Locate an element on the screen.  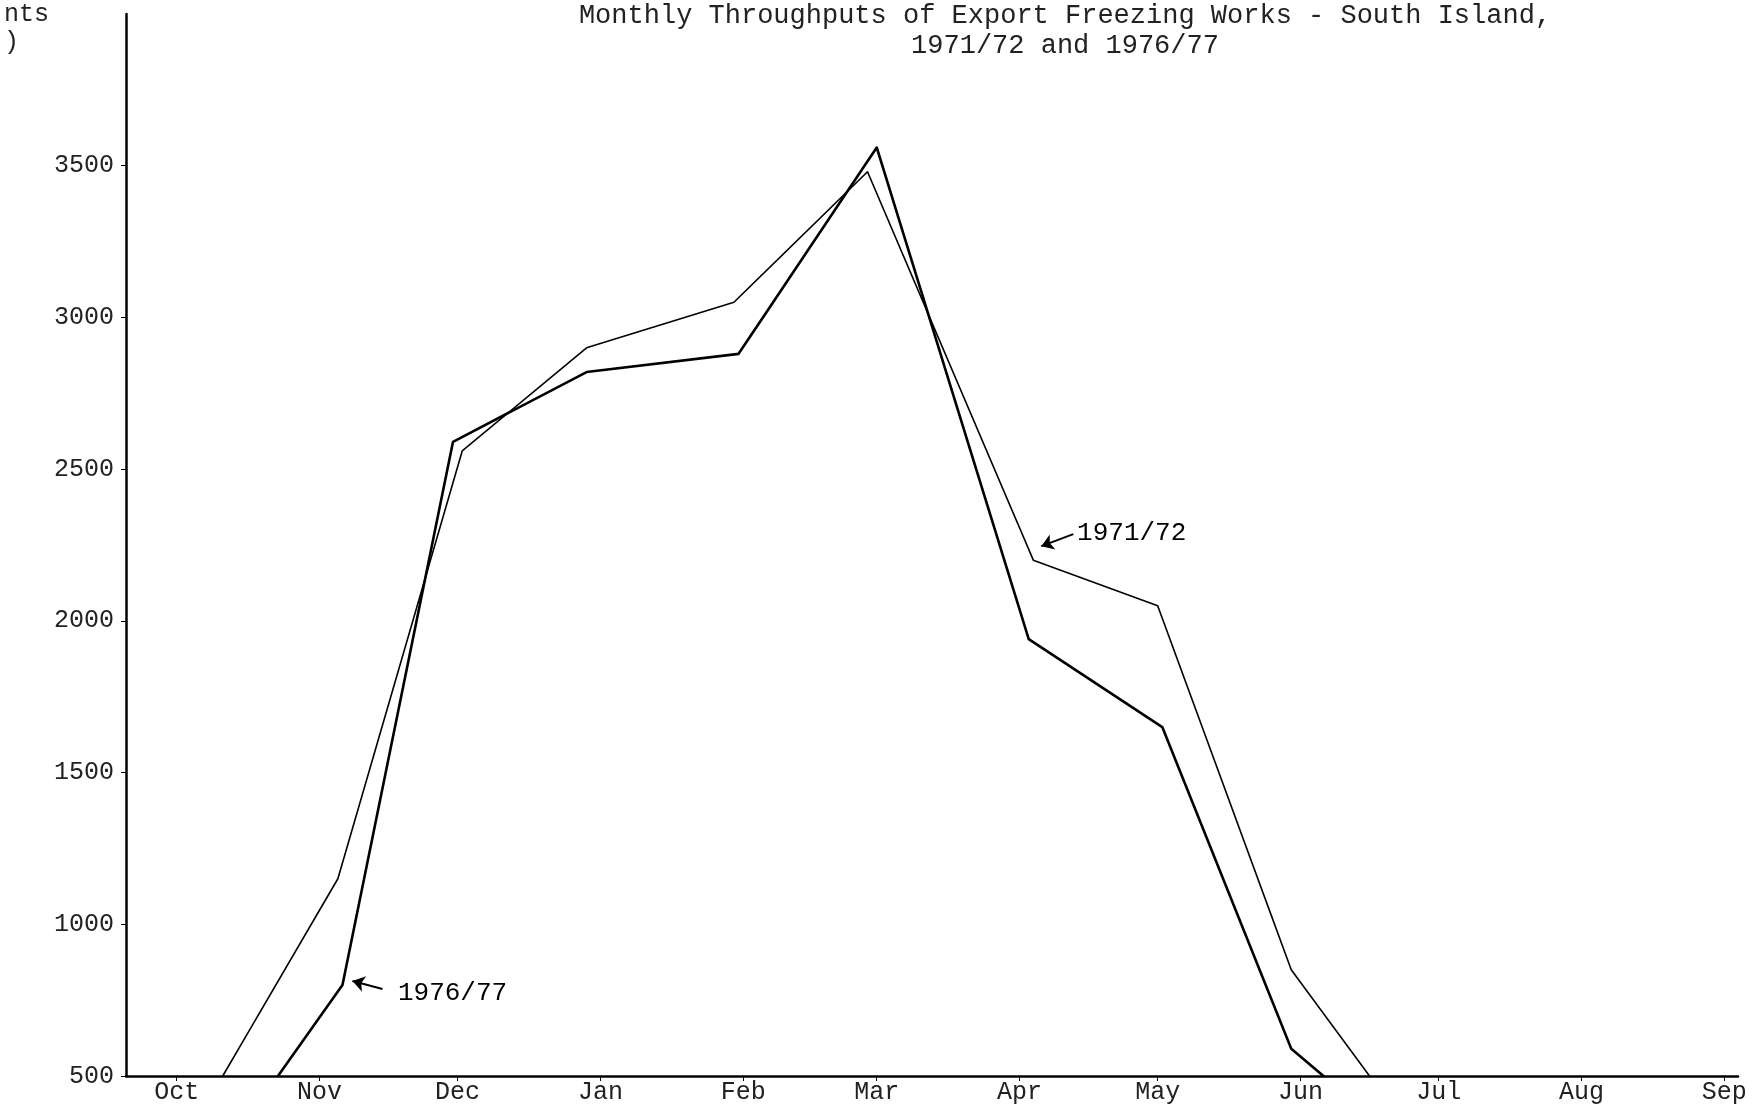
chart-title: Monthly Throughputs of Export Freezing Works - South Island, 1971/72 and 1976/77 is located at coordinates (1065, 31).